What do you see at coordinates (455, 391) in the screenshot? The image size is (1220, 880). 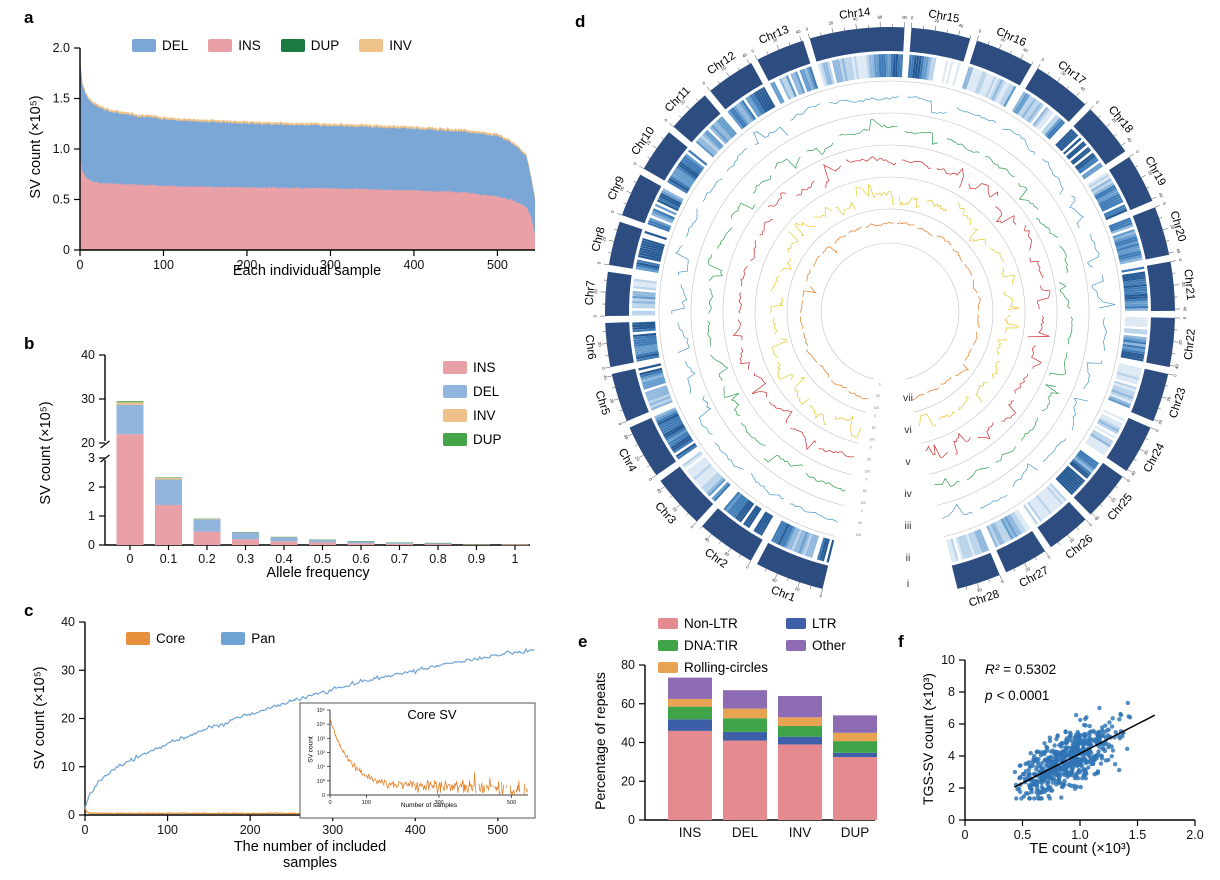 I see `legend-swatch-DEL` at bounding box center [455, 391].